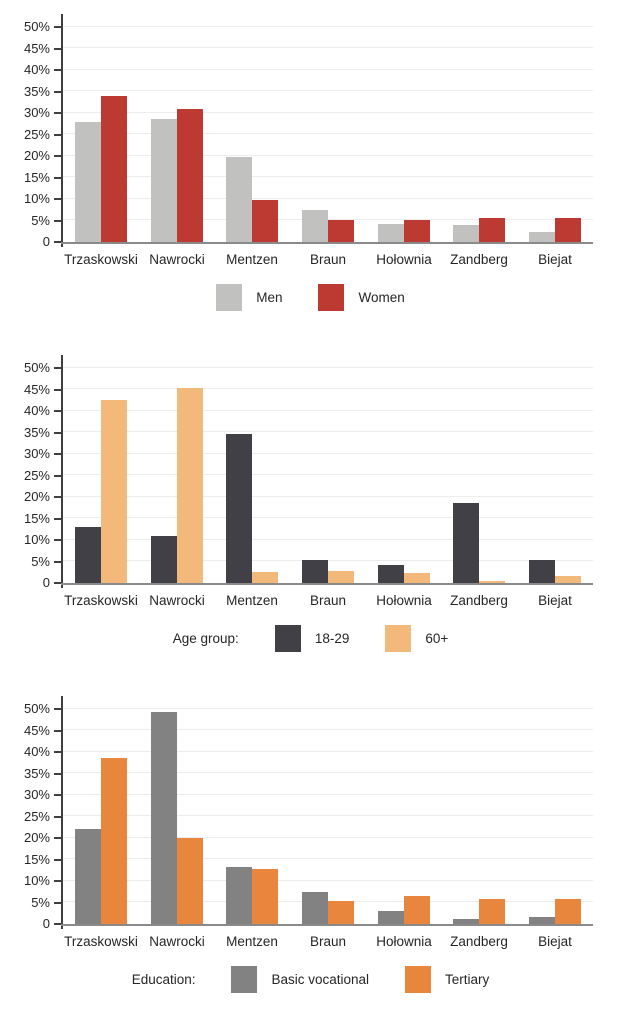 Image resolution: width=621 pixels, height=1024 pixels. What do you see at coordinates (542, 920) in the screenshot?
I see `bar-basic-vocational-biejat` at bounding box center [542, 920].